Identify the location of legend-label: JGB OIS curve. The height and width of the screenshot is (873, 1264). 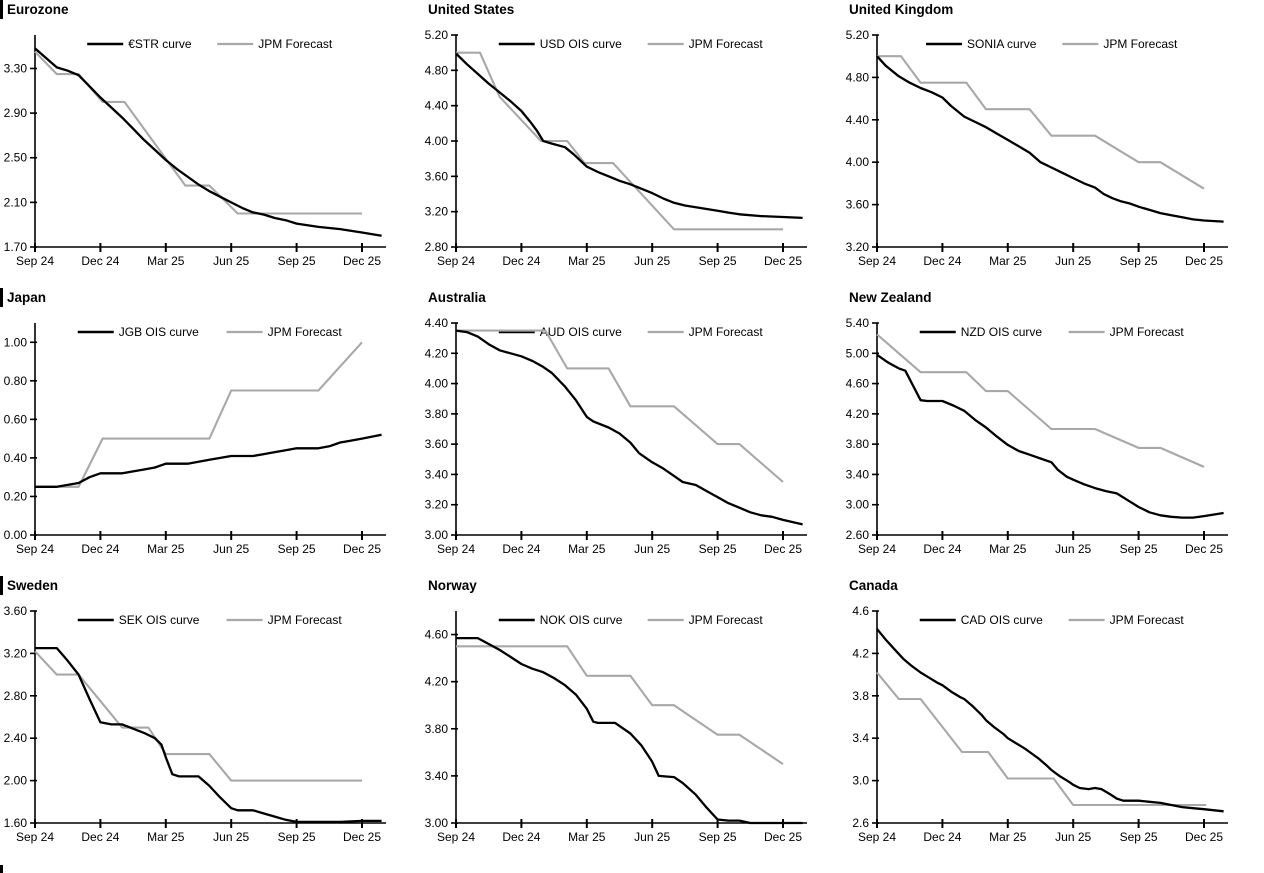
(159, 332).